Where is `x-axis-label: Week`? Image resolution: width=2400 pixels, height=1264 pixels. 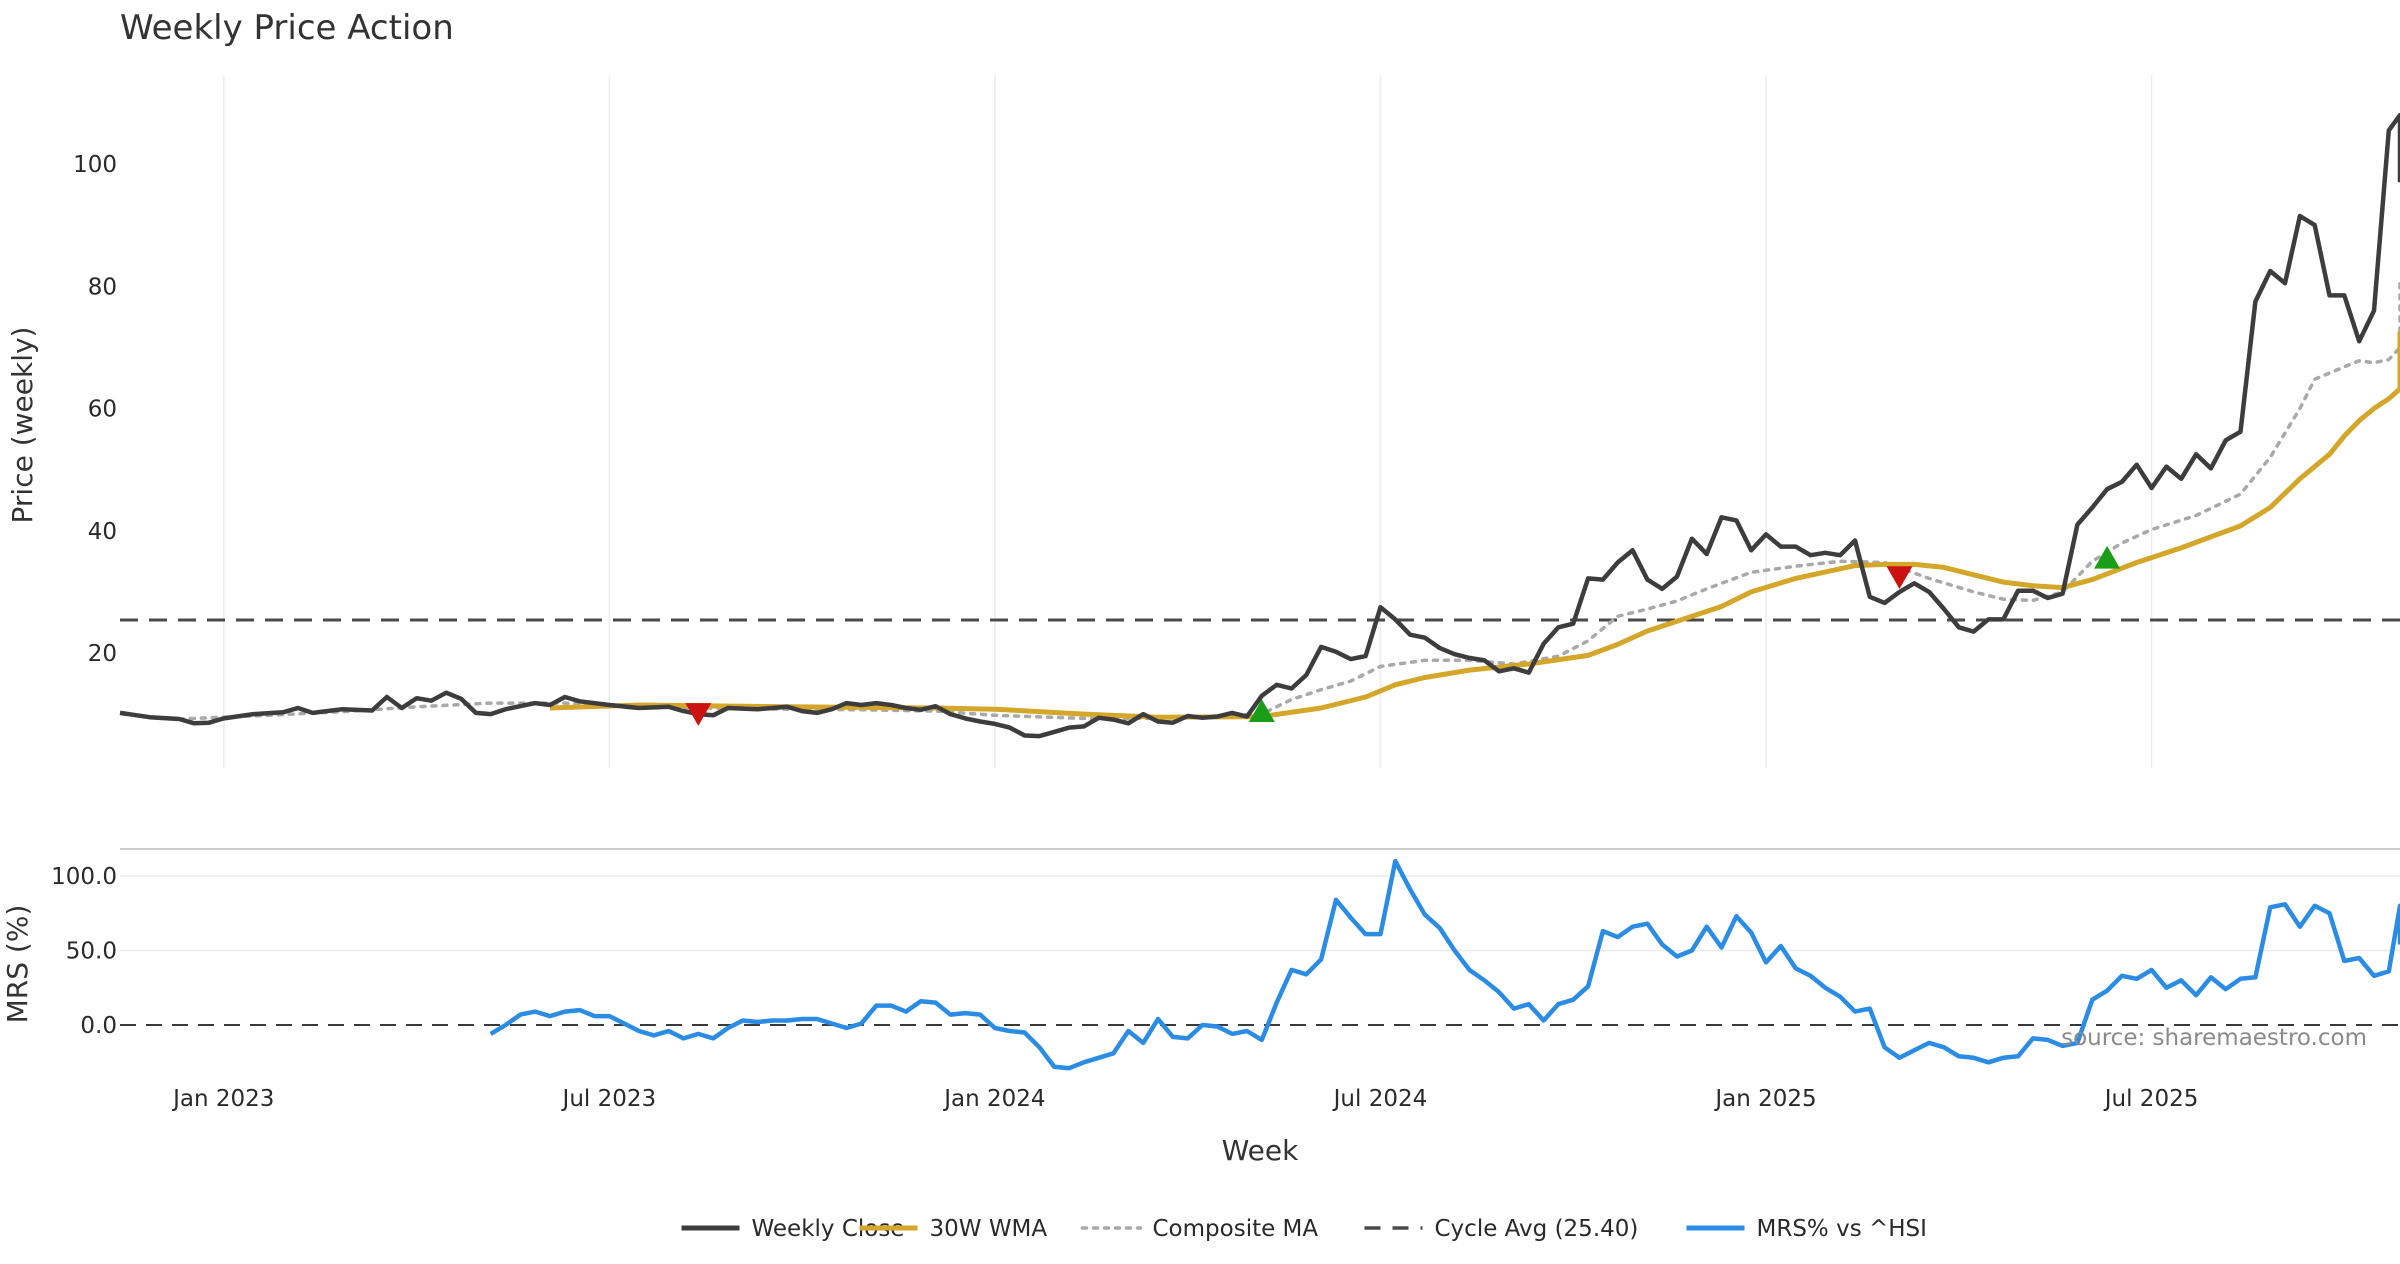 x-axis-label: Week is located at coordinates (1260, 1150).